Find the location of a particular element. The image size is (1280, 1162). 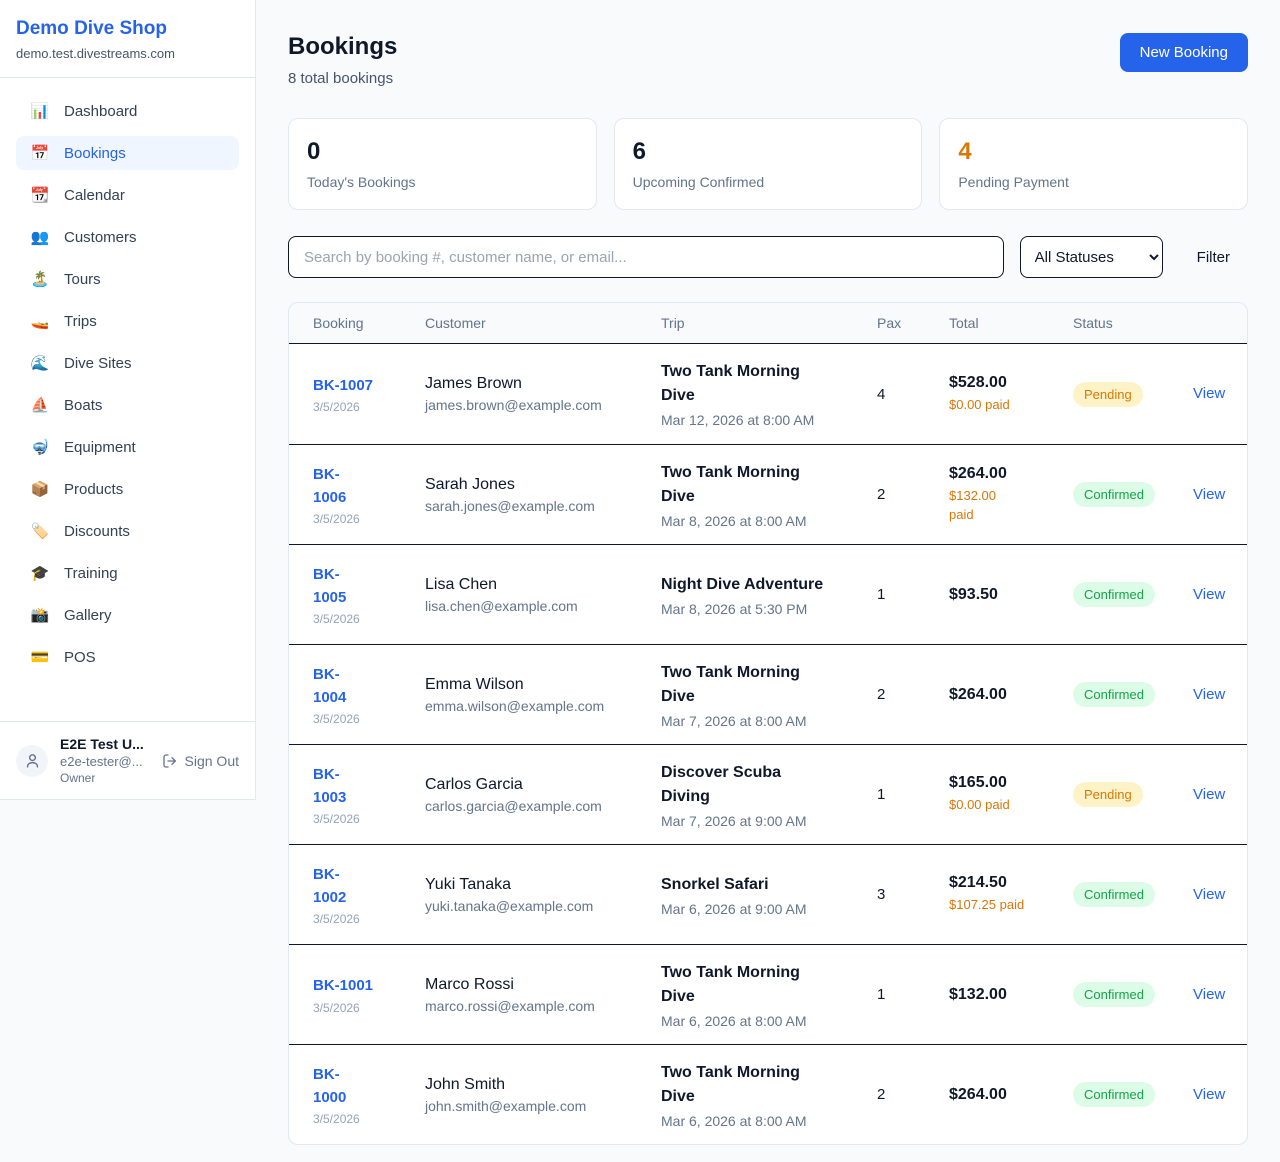

island-icon: 🏝️ is located at coordinates (40, 279).